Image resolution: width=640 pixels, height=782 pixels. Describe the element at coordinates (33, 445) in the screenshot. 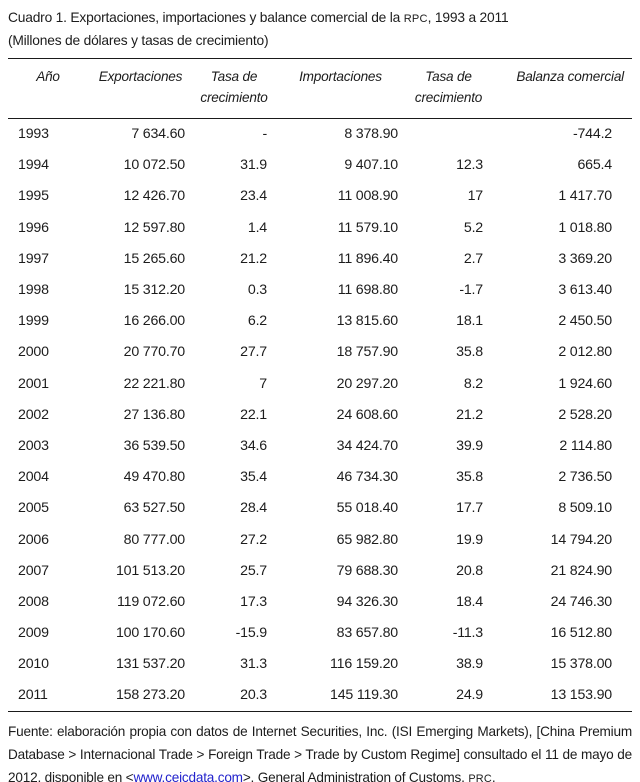

I see `table-cell: 2003` at that location.